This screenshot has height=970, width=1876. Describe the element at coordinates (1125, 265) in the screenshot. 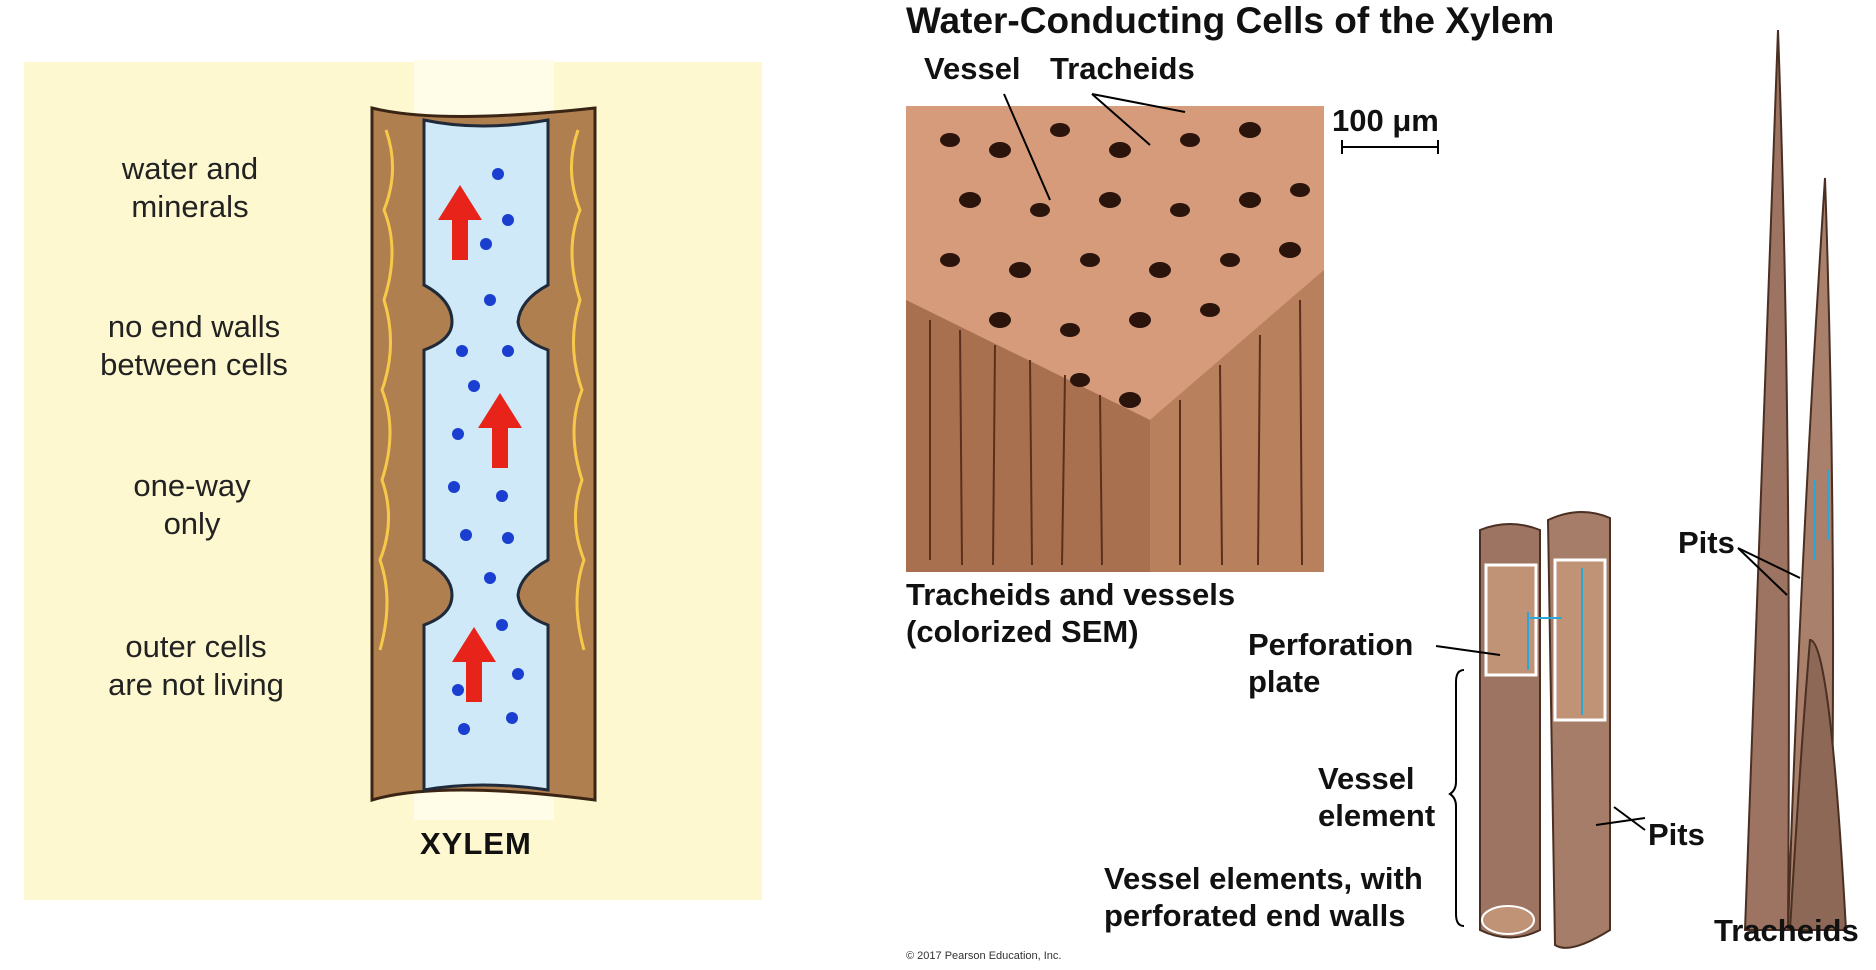

I see `sem-pores` at that location.